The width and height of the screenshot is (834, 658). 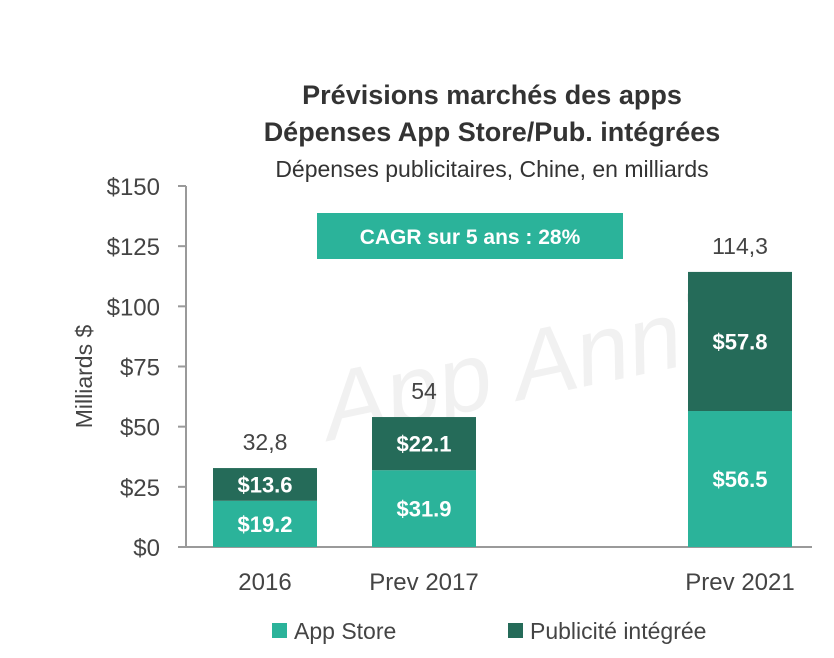 I want to click on y-tick-label: $100, so click(x=133, y=307).